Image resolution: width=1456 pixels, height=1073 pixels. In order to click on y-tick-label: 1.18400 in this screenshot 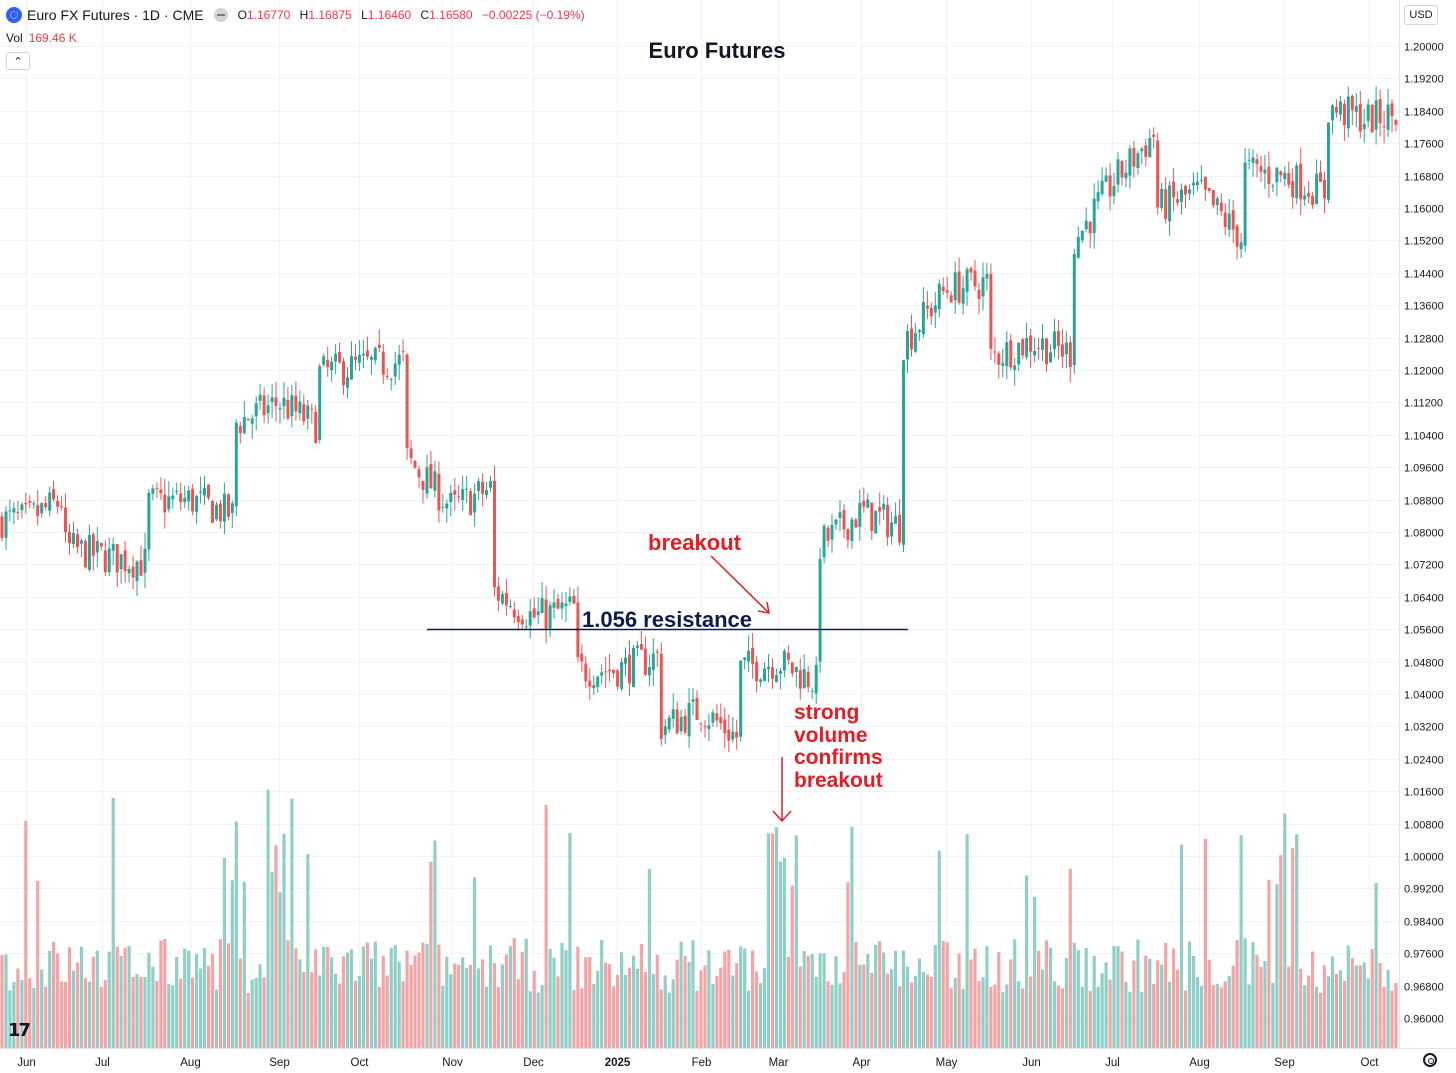, I will do `click(1424, 113)`.